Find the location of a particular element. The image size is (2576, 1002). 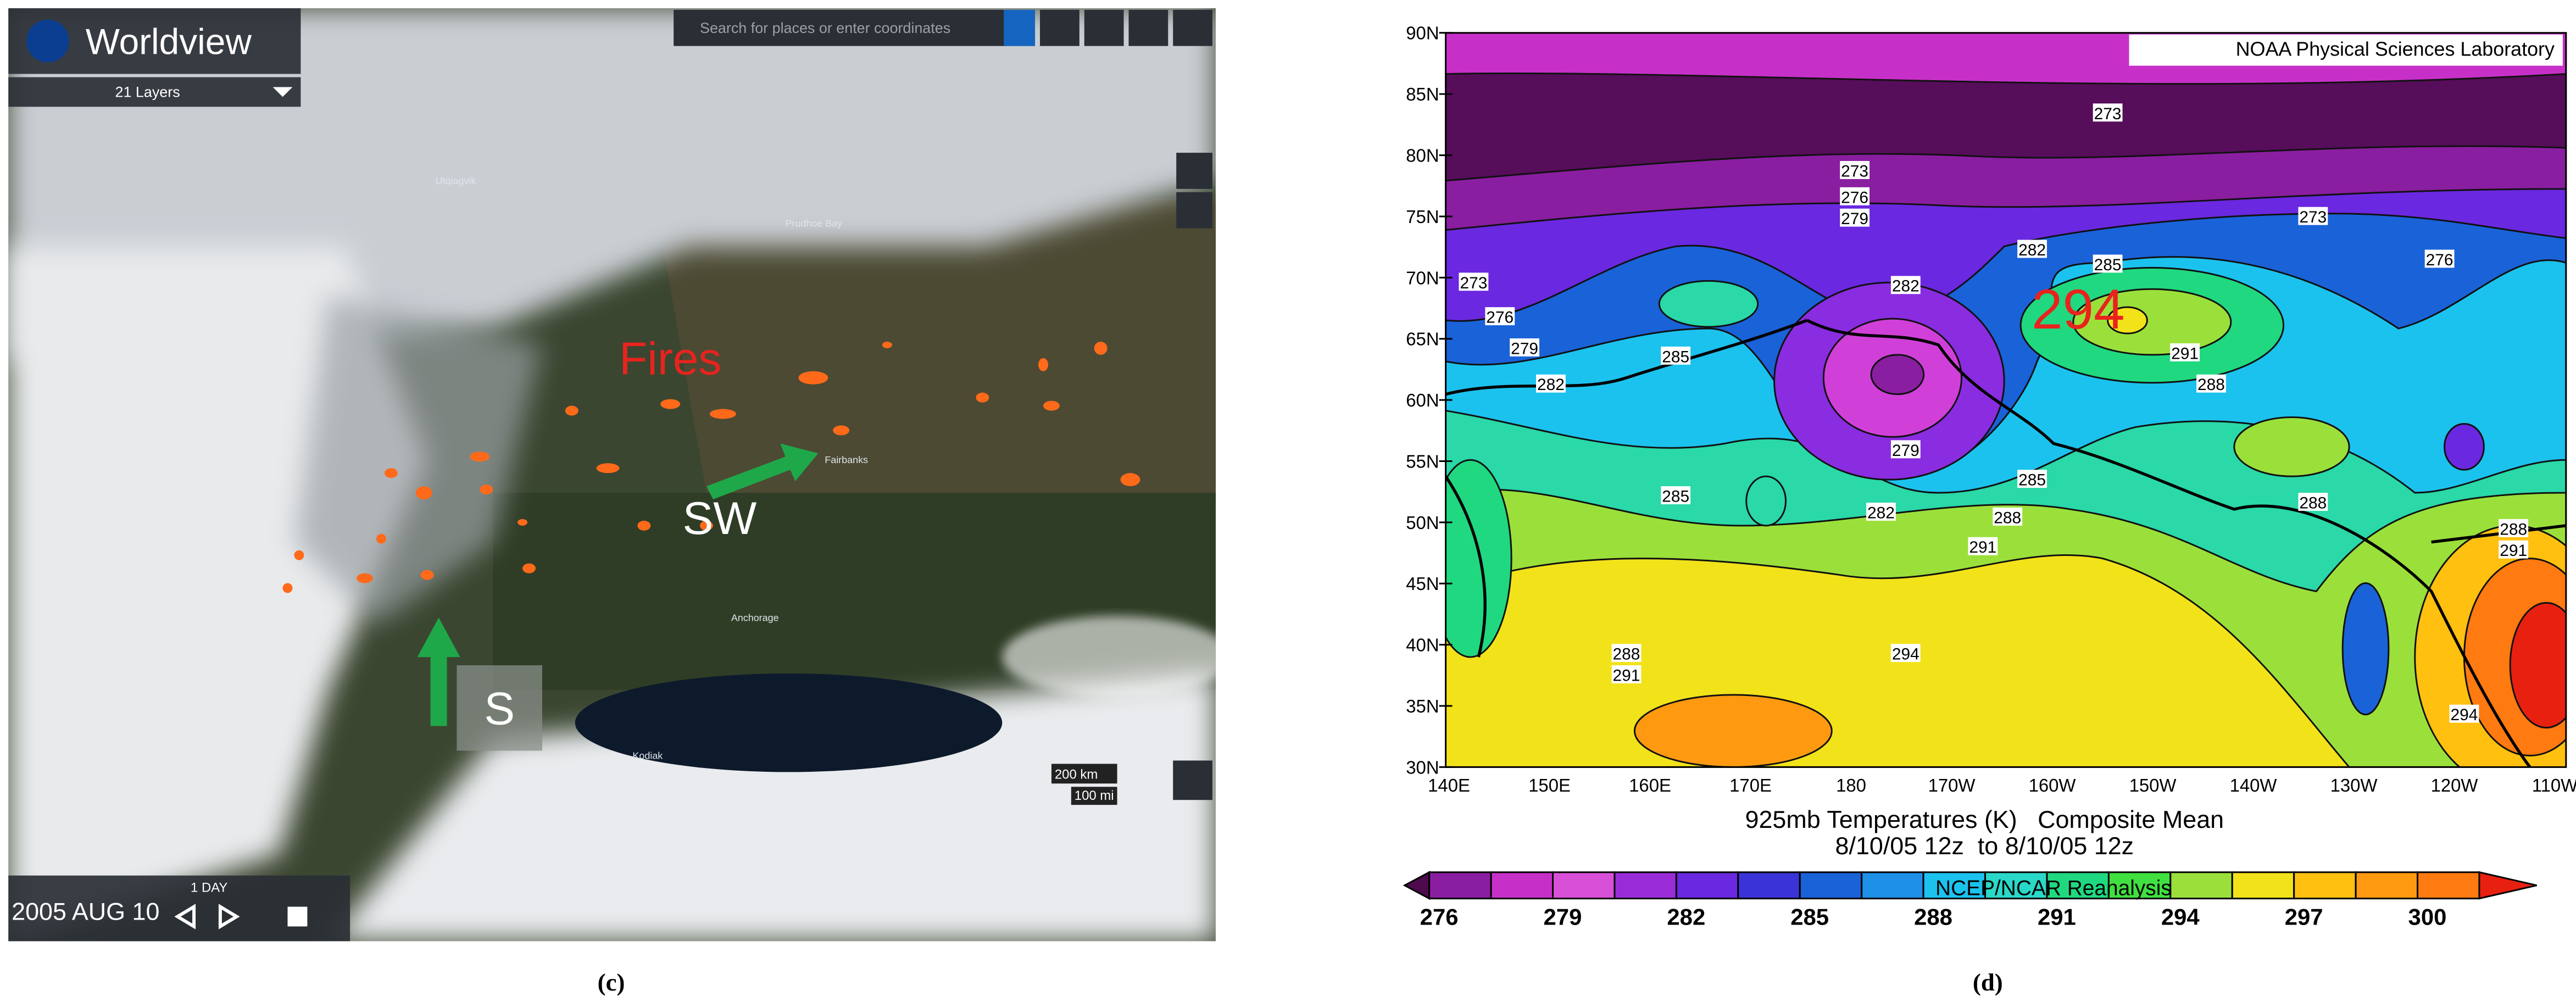

scale-mi is located at coordinates (1094, 796).